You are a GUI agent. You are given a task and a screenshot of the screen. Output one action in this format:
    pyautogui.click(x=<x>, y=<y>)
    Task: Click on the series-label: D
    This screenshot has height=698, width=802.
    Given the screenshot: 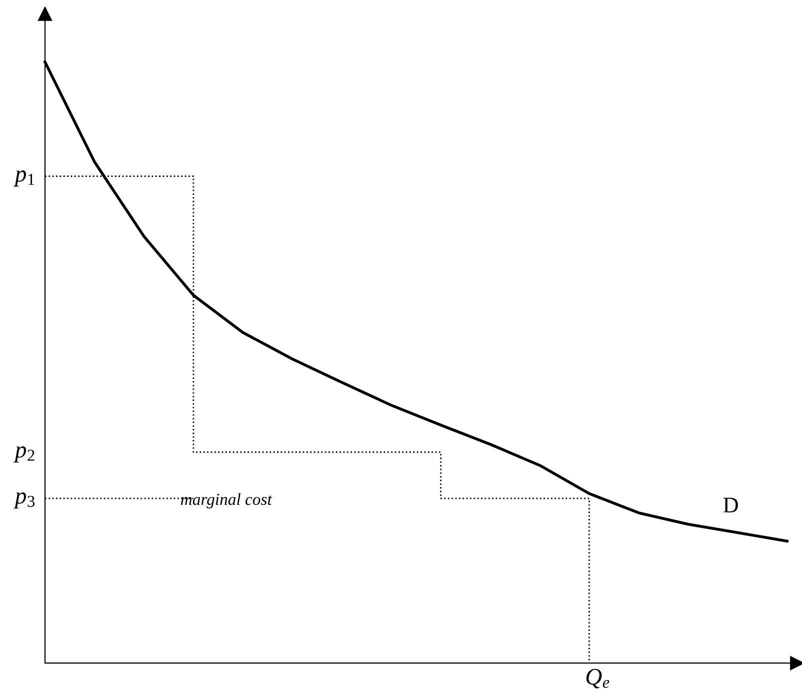 What is the action you would take?
    pyautogui.click(x=730, y=505)
    